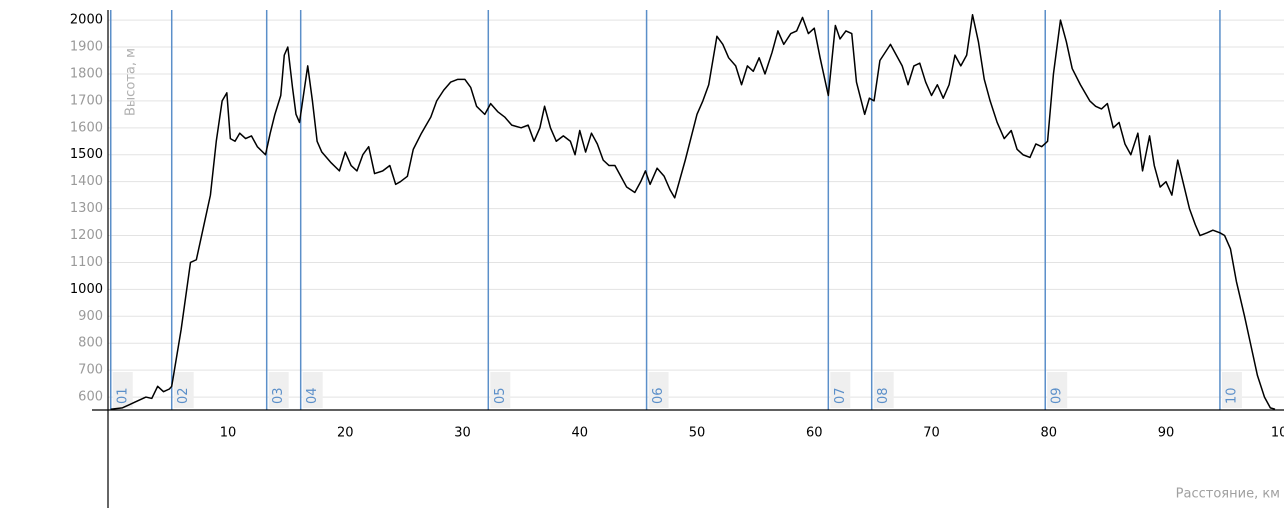 Image resolution: width=1284 pixels, height=508 pixels. I want to click on segment-label: 01, so click(122, 395).